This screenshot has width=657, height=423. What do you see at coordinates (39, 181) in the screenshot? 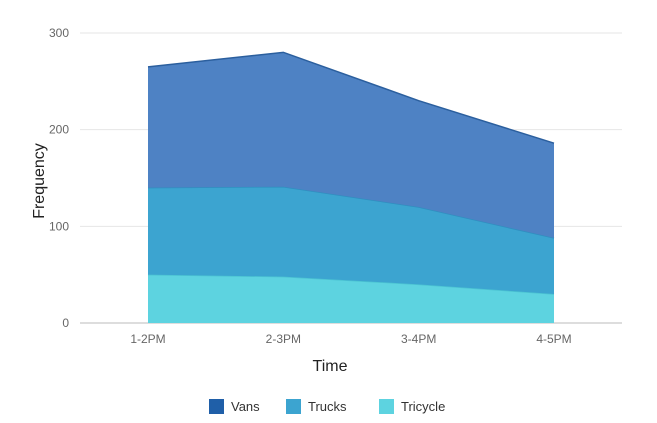
I see `y-axis-title: Frequency` at bounding box center [39, 181].